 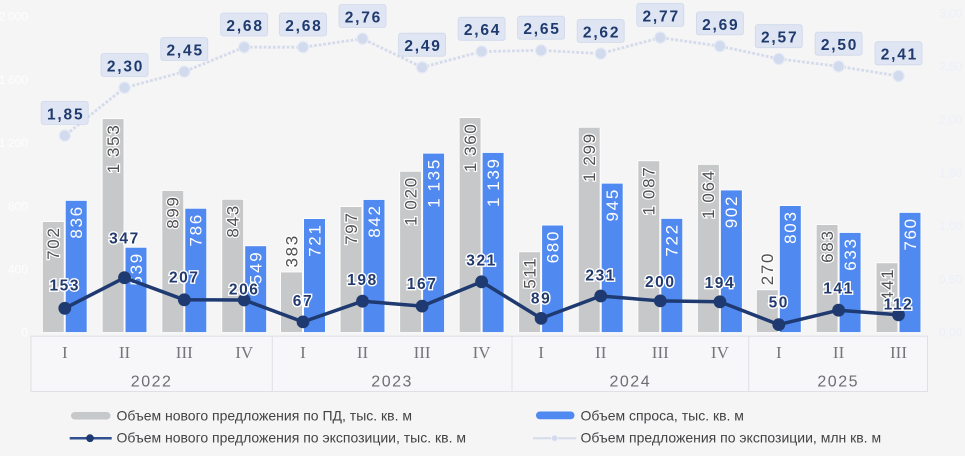 I want to click on svg-text: 50, so click(x=779, y=303).